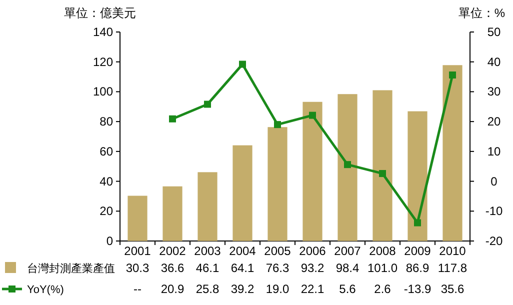  What do you see at coordinates (45, 290) in the screenshot?
I see `legend-label: YoY(%)` at bounding box center [45, 290].